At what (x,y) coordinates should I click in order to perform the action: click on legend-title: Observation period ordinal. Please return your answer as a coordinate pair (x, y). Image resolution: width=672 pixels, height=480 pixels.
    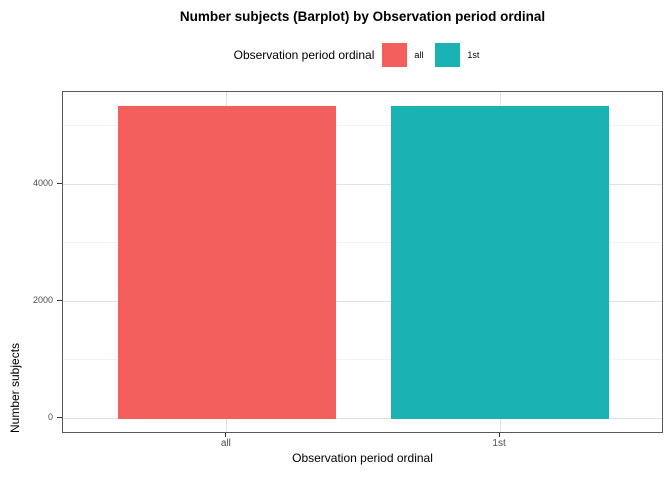
    Looking at the image, I should click on (304, 55).